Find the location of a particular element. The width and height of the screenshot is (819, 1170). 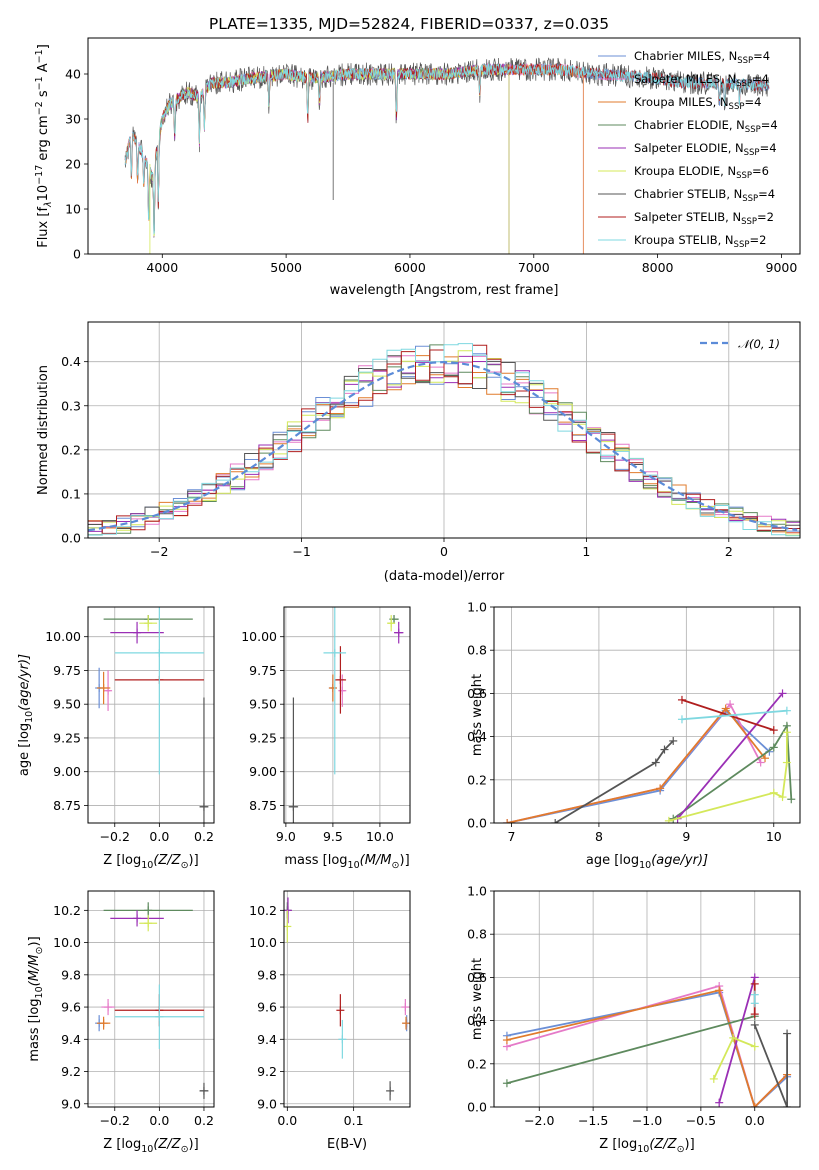

legend-label: Chabrier STELIB, NSSP=4 is located at coordinates (704, 195).